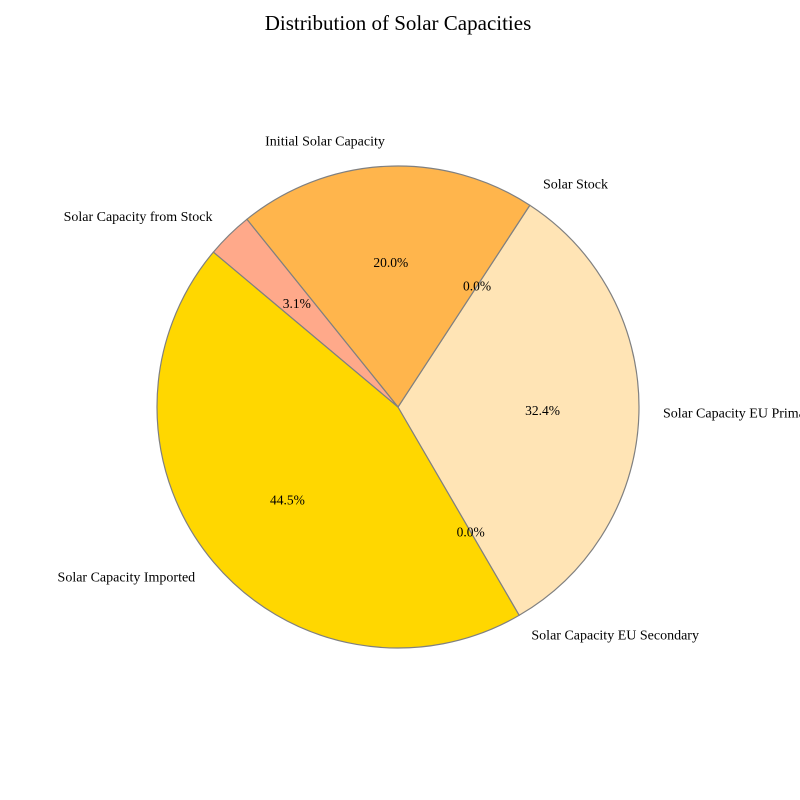 This screenshot has height=800, width=800. Describe the element at coordinates (127, 577) in the screenshot. I see `slice-label-solar-capacity-imported: Solar Capacity Imported` at that location.